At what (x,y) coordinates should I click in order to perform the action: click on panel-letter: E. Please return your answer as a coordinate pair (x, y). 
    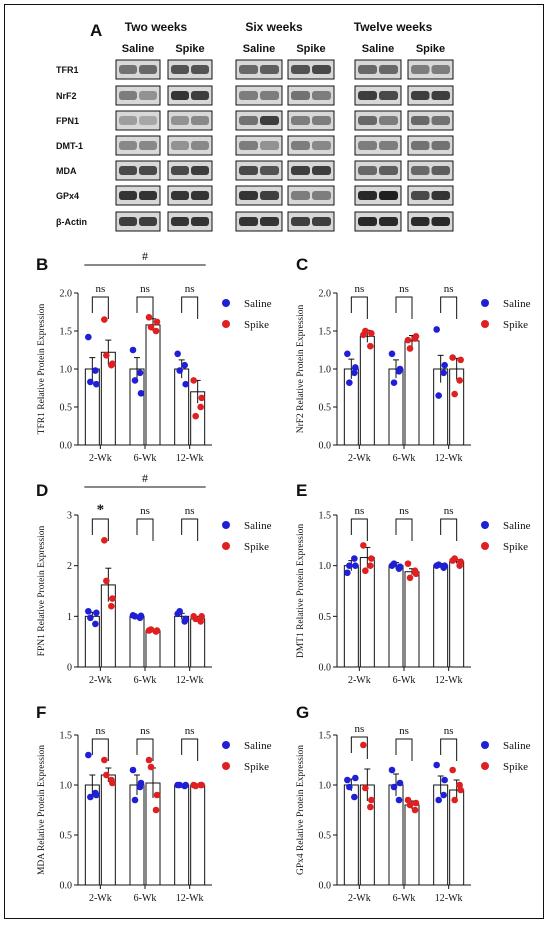
    Looking at the image, I should click on (301, 490).